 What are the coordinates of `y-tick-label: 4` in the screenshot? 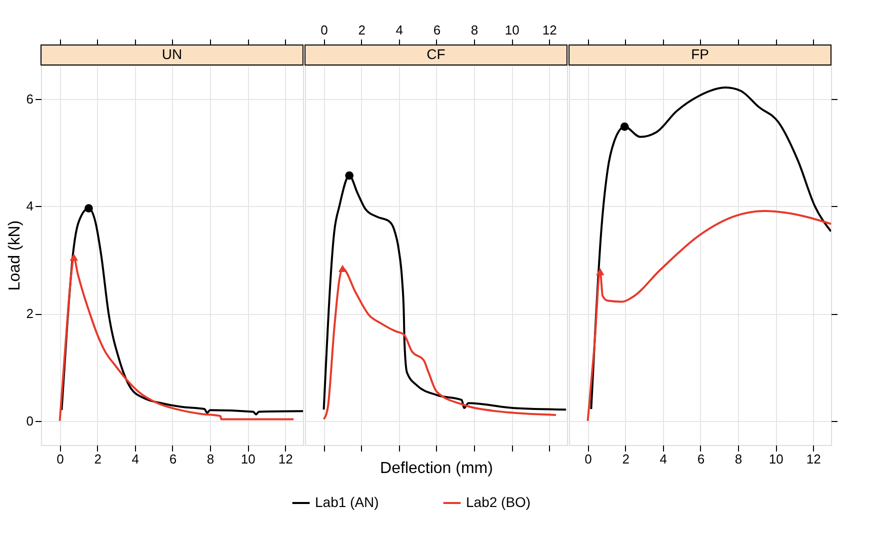 It's located at (30, 206).